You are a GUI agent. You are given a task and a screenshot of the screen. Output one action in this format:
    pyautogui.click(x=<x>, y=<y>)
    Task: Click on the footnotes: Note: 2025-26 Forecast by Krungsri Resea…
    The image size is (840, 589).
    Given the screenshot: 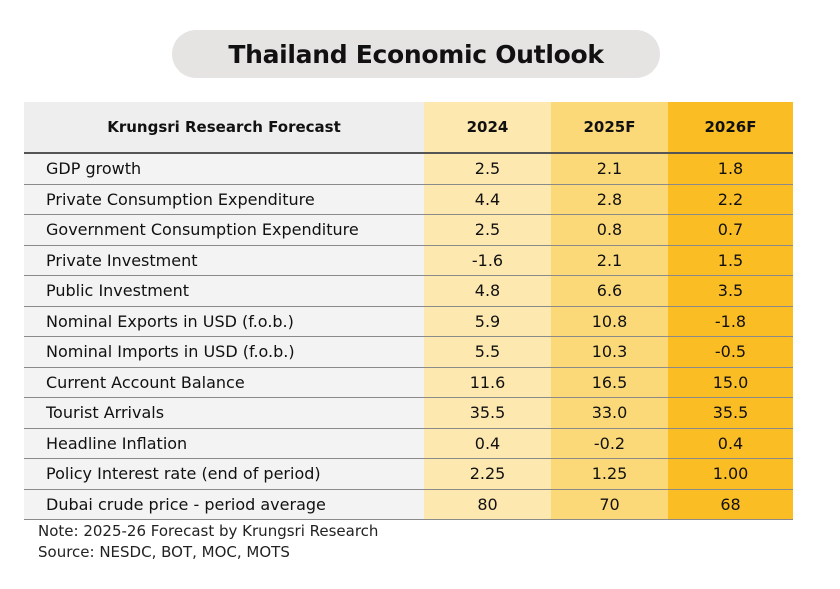 What is the action you would take?
    pyautogui.click(x=208, y=542)
    